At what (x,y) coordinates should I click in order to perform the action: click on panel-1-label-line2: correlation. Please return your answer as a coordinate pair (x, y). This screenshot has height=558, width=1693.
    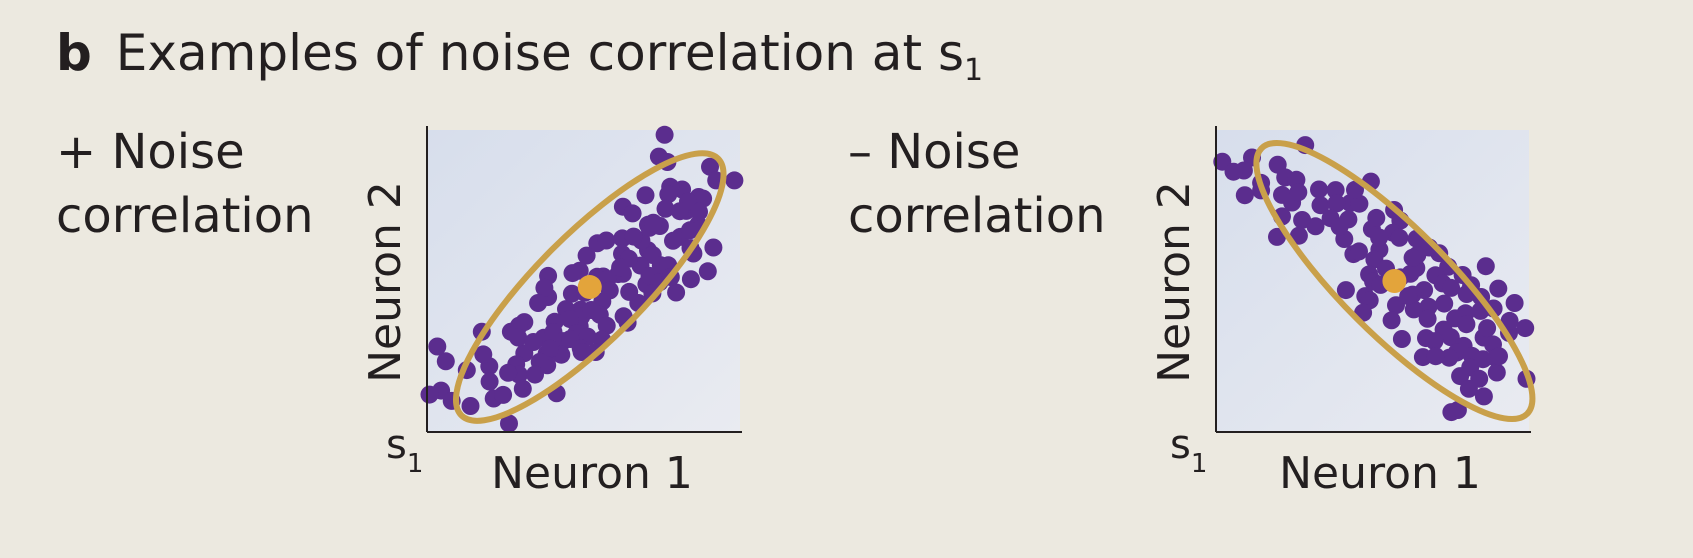
    Looking at the image, I should click on (185, 216).